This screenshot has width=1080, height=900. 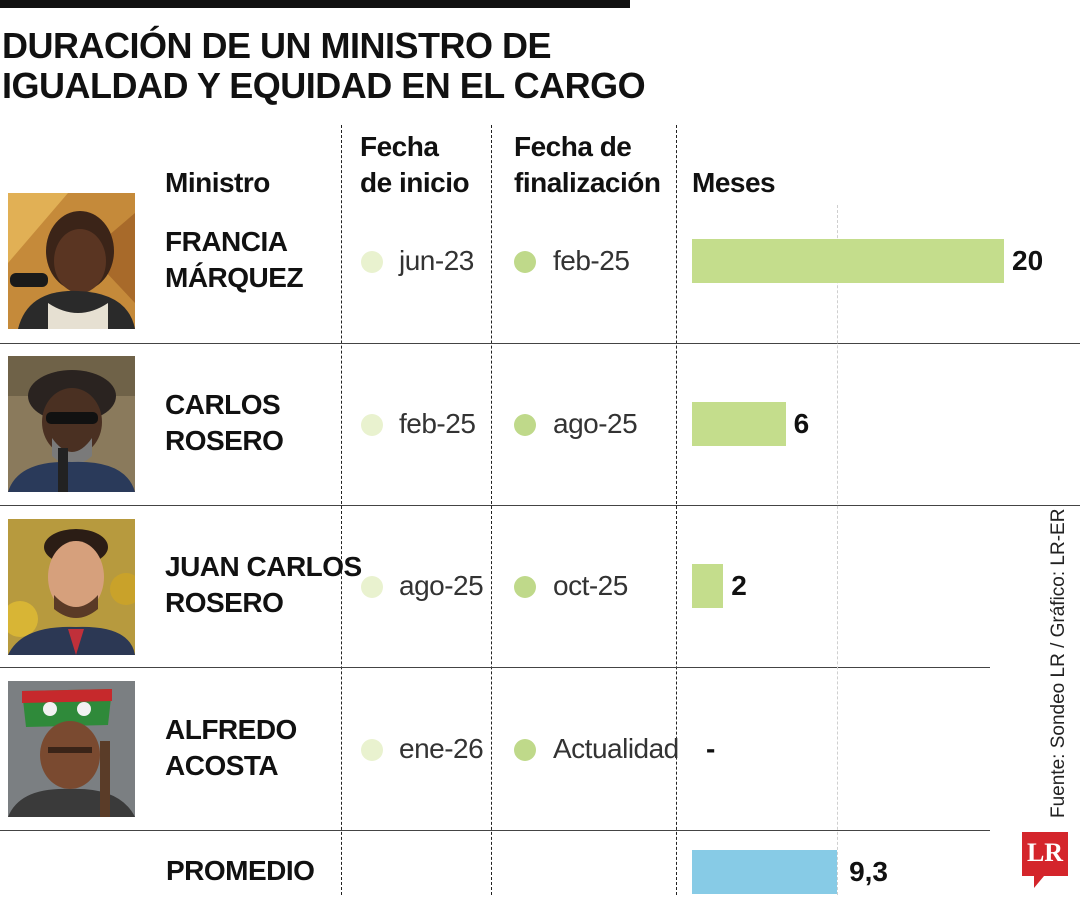 What do you see at coordinates (1045, 852) in the screenshot?
I see `logo-text: LR` at bounding box center [1045, 852].